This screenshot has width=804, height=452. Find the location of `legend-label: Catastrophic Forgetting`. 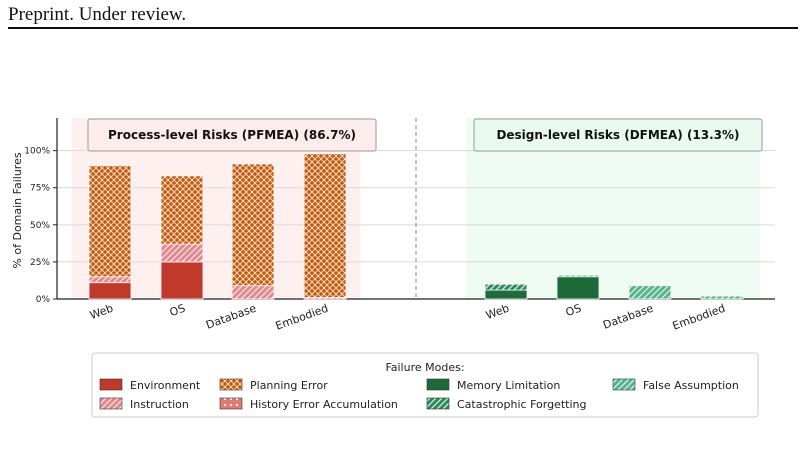

legend-label: Catastrophic Forgetting is located at coordinates (521, 404).